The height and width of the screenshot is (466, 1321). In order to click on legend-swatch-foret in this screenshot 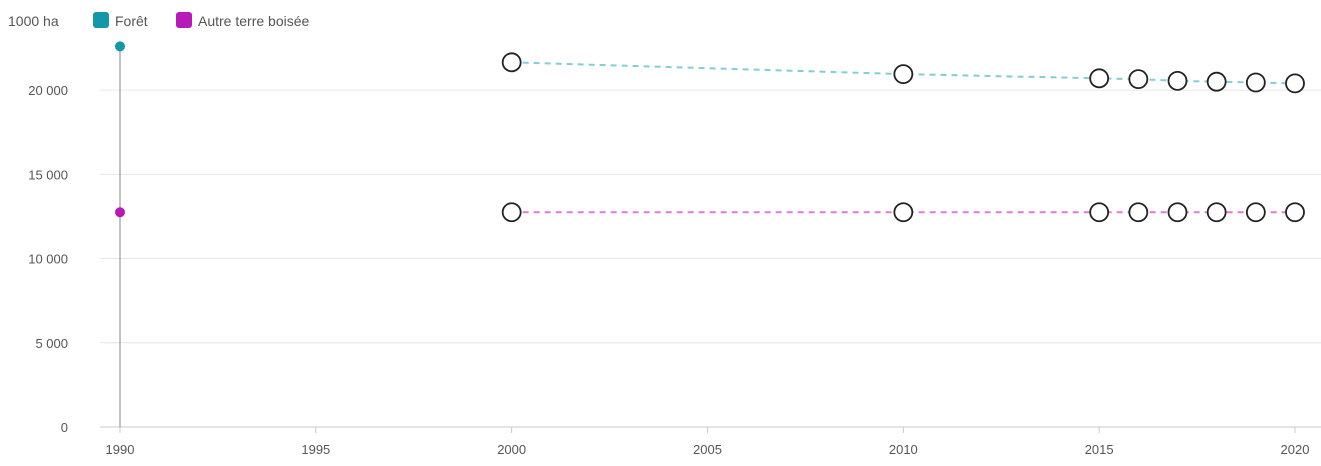, I will do `click(101, 20)`.